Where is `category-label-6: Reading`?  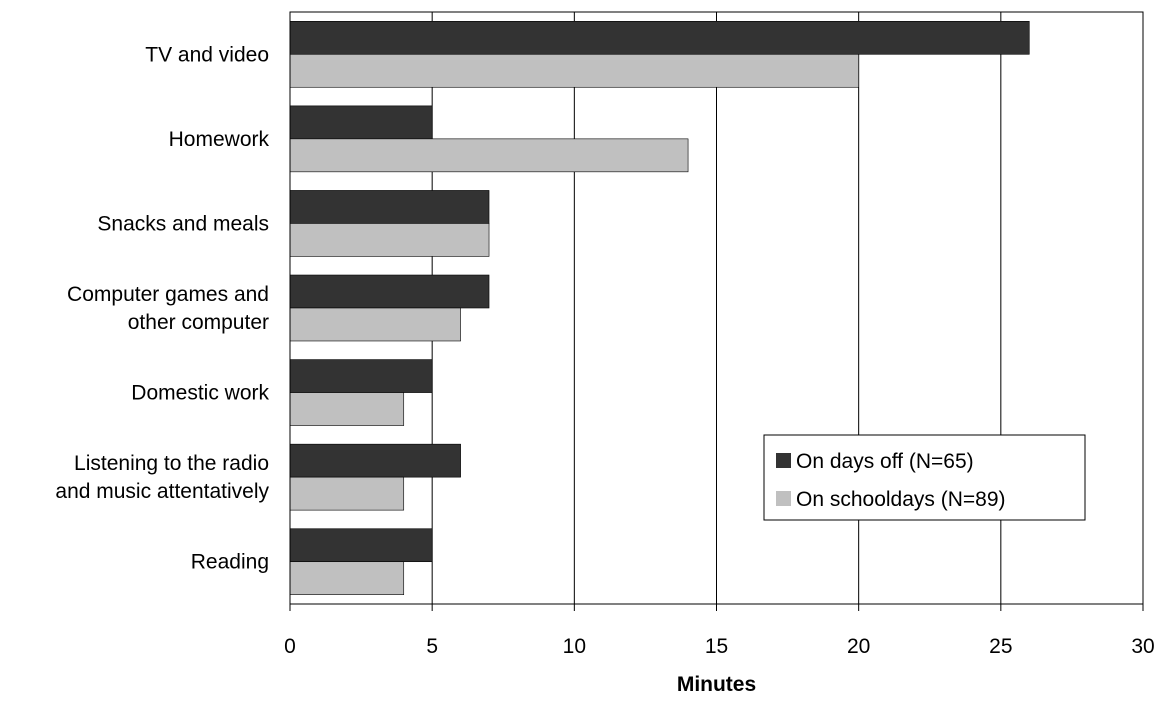 category-label-6: Reading is located at coordinates (230, 562).